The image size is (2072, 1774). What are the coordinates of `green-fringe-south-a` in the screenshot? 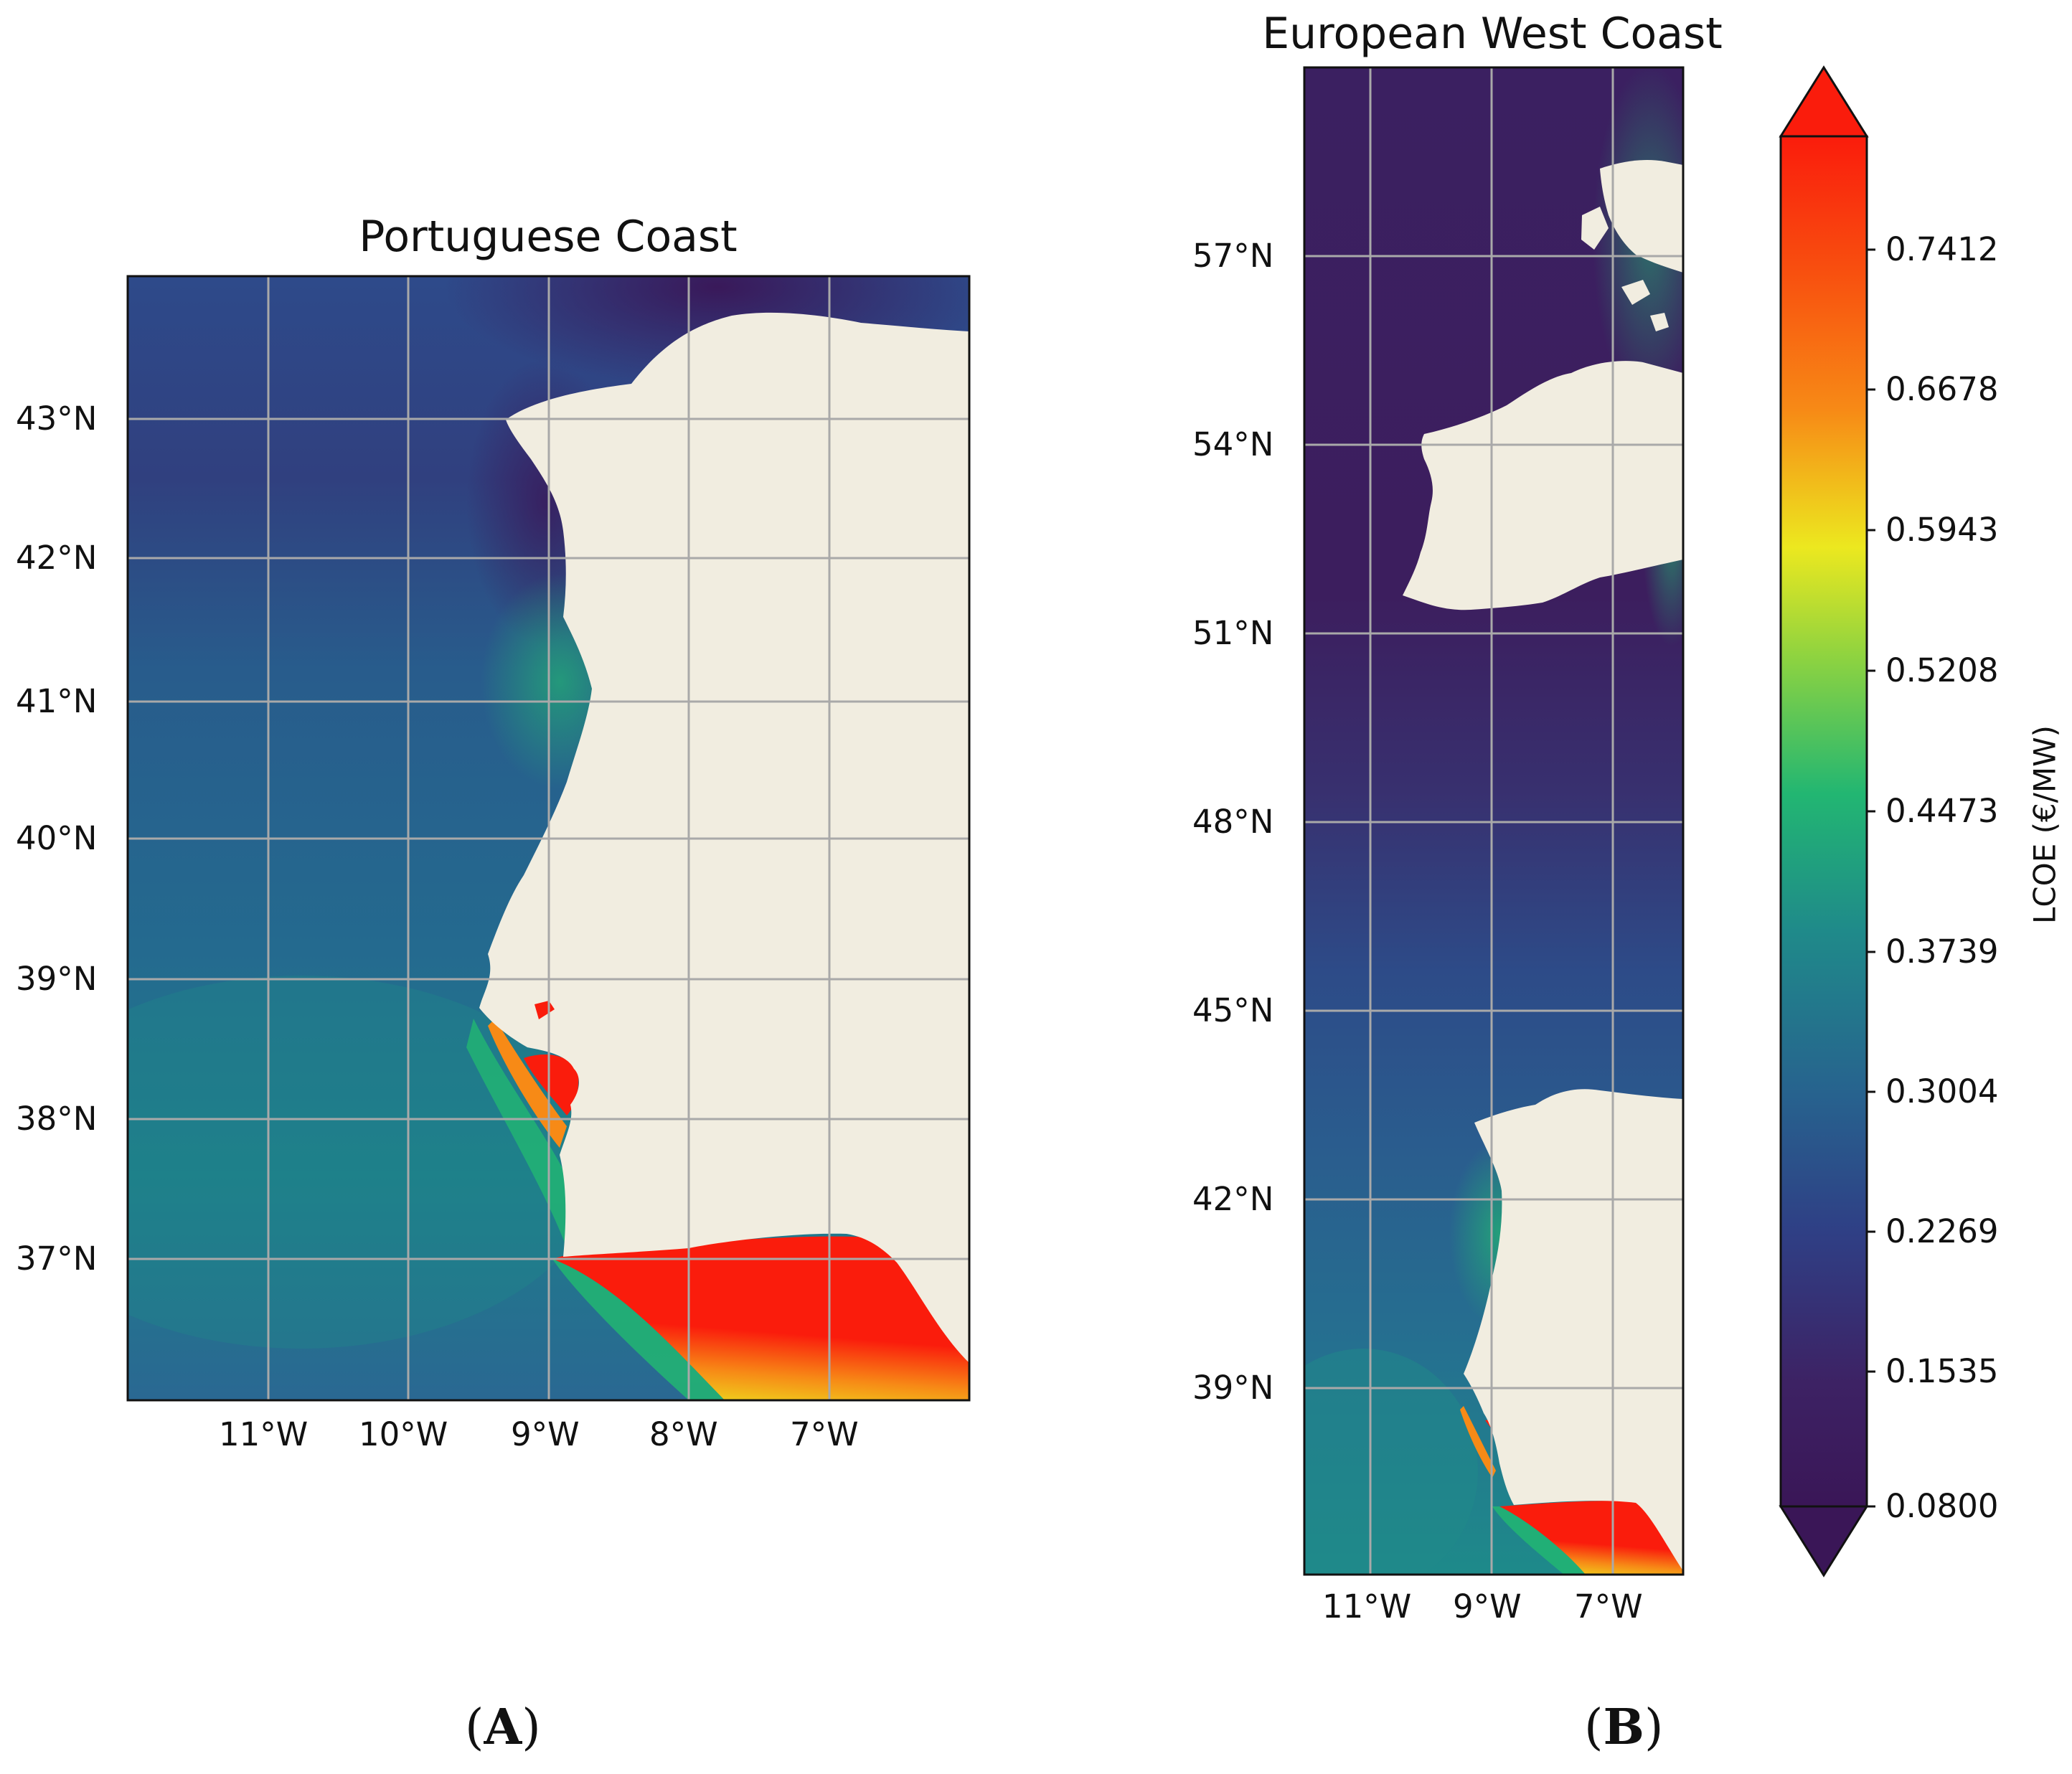 It's located at (639, 1329).